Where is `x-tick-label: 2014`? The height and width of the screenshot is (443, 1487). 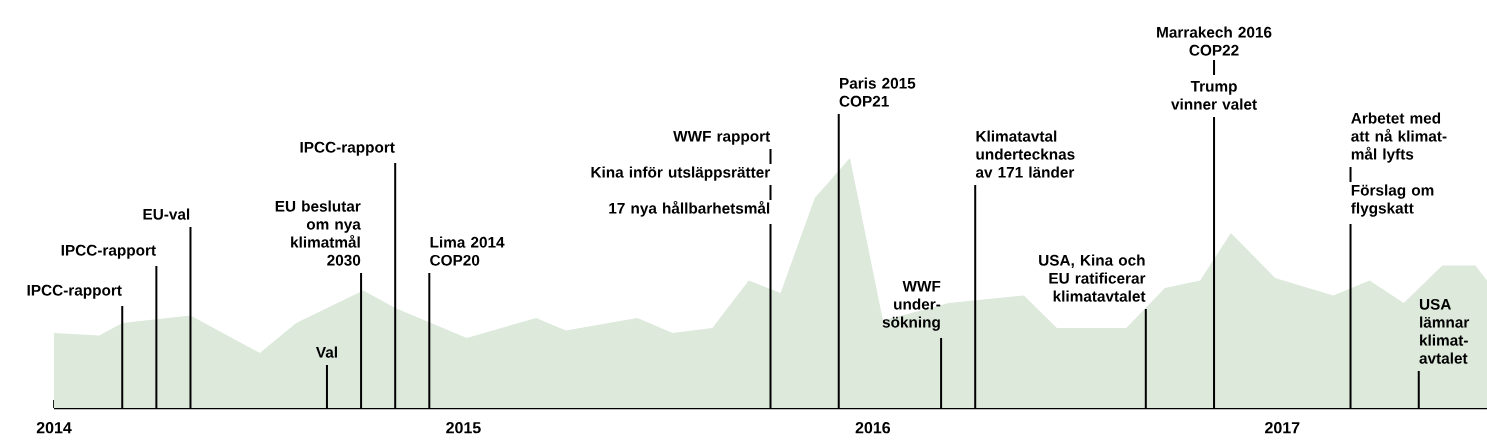
x-tick-label: 2014 is located at coordinates (54, 428).